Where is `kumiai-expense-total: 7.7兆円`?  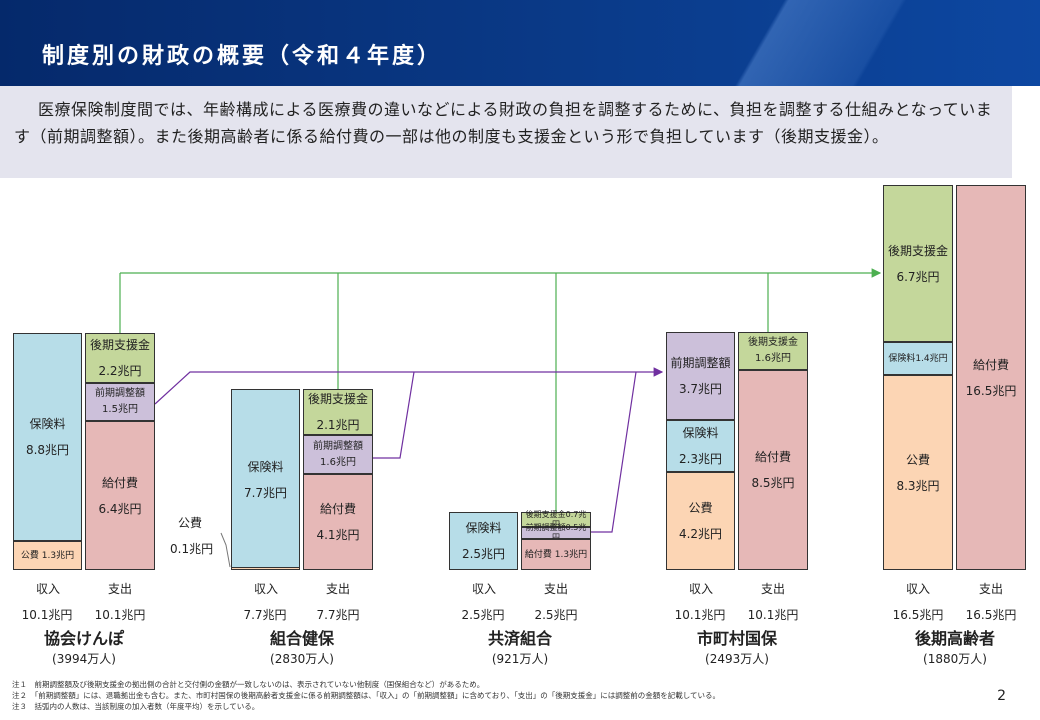 kumiai-expense-total: 7.7兆円 is located at coordinates (338, 615).